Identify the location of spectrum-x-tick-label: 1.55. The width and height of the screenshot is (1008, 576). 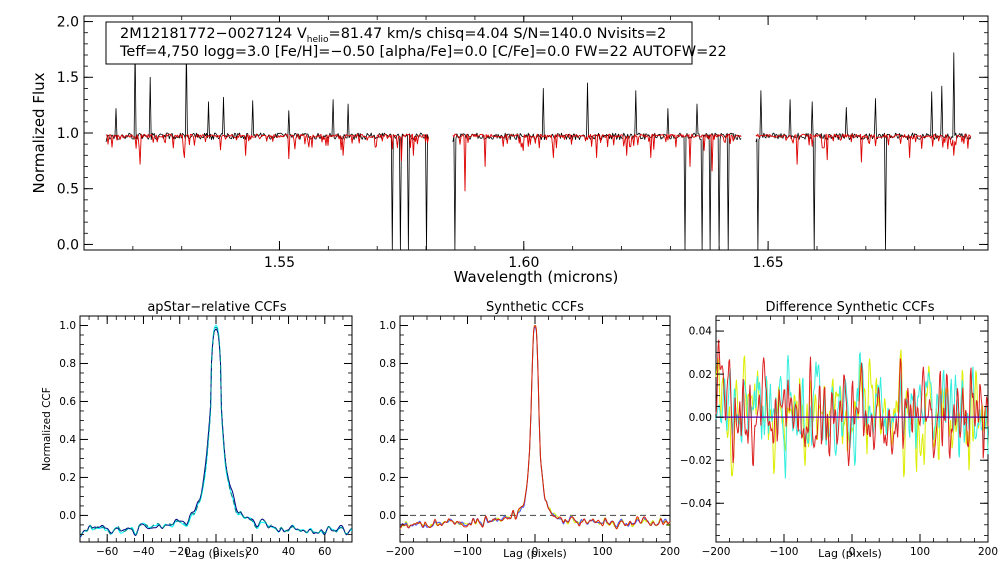
(279, 263).